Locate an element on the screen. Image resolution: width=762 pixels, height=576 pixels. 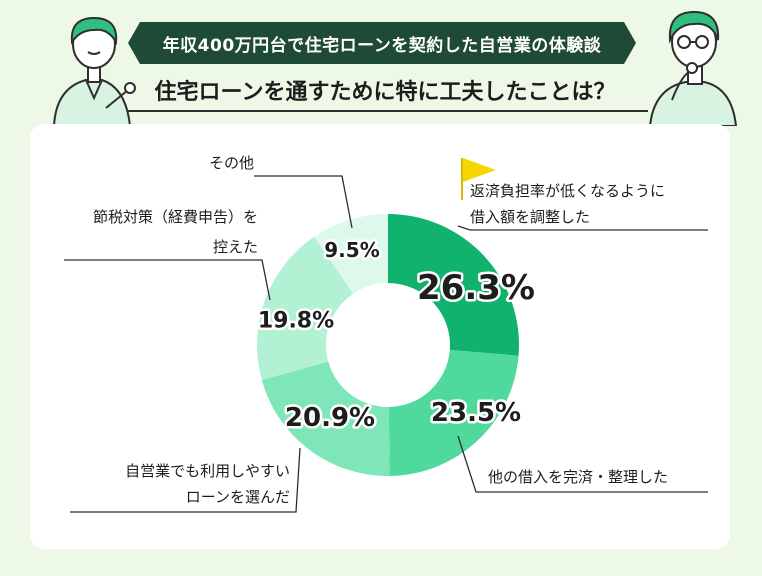
title-banner: 年収400万円台で住宅ローンを契約した自営業の体験談 is located at coordinates (382, 43).